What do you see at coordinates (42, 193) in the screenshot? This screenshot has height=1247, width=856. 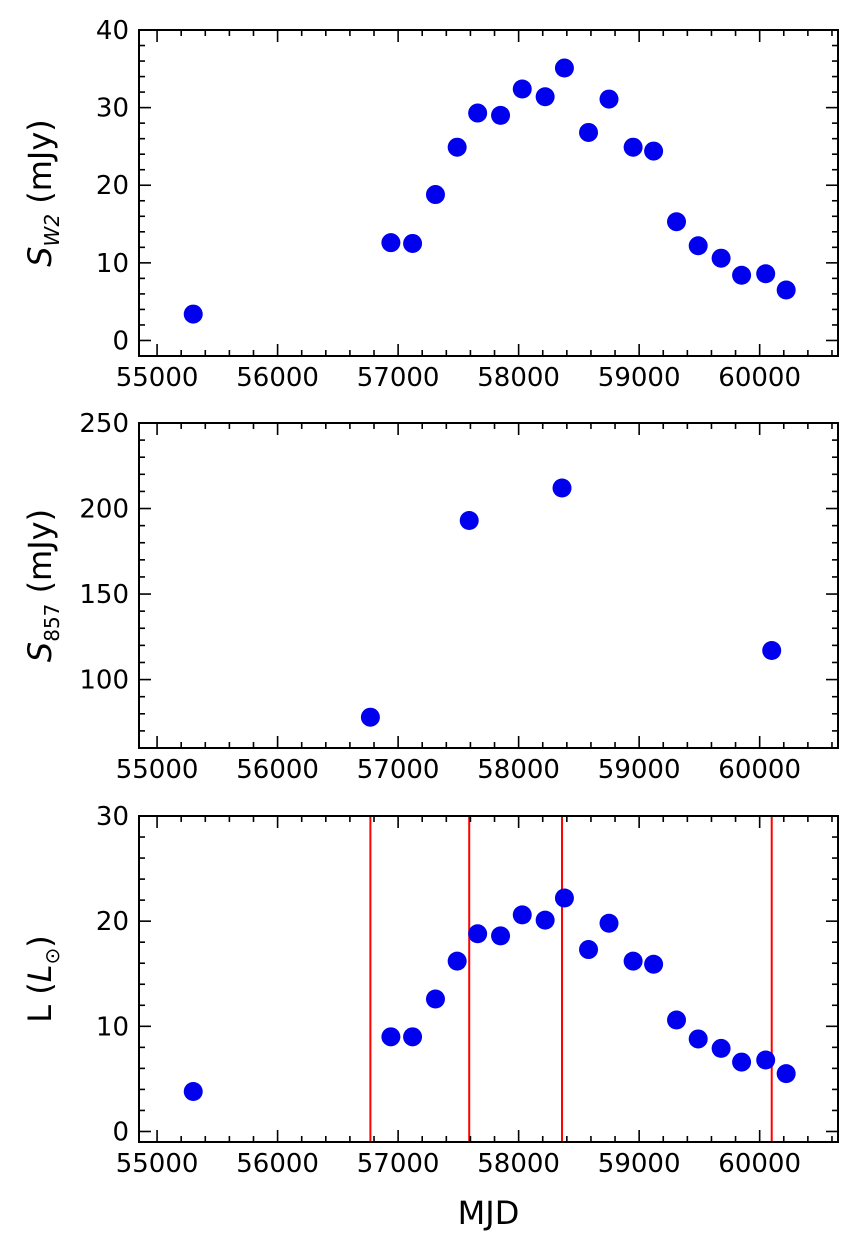 I see `y-axis-label: SW2 (mJy)` at bounding box center [42, 193].